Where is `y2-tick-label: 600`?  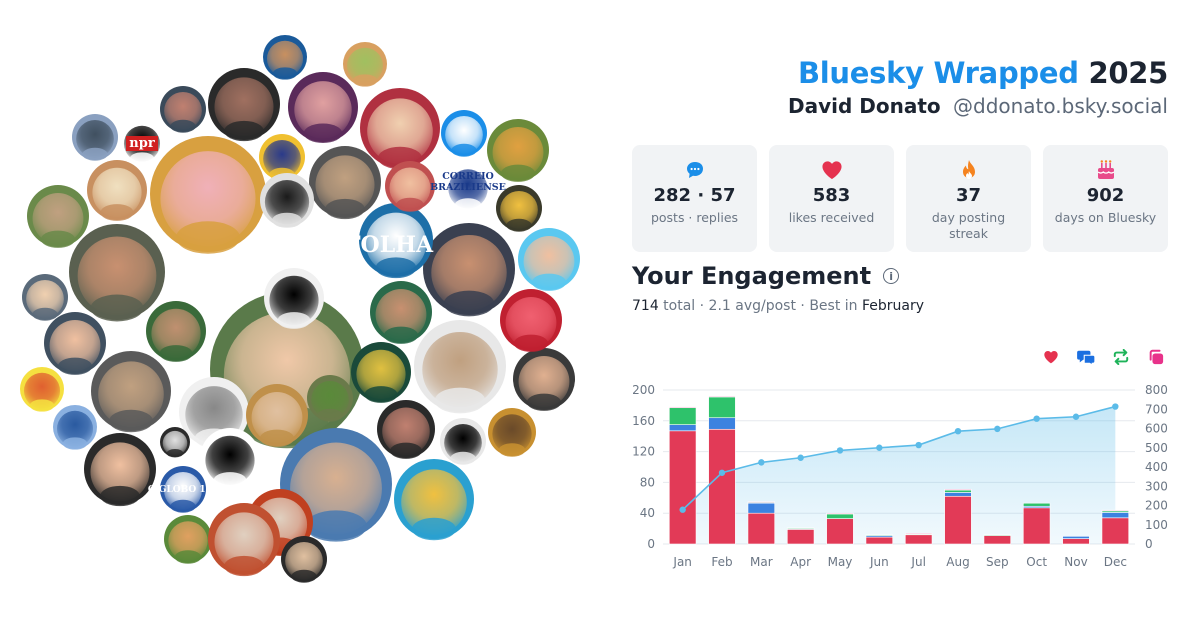 y2-tick-label: 600 is located at coordinates (1156, 429).